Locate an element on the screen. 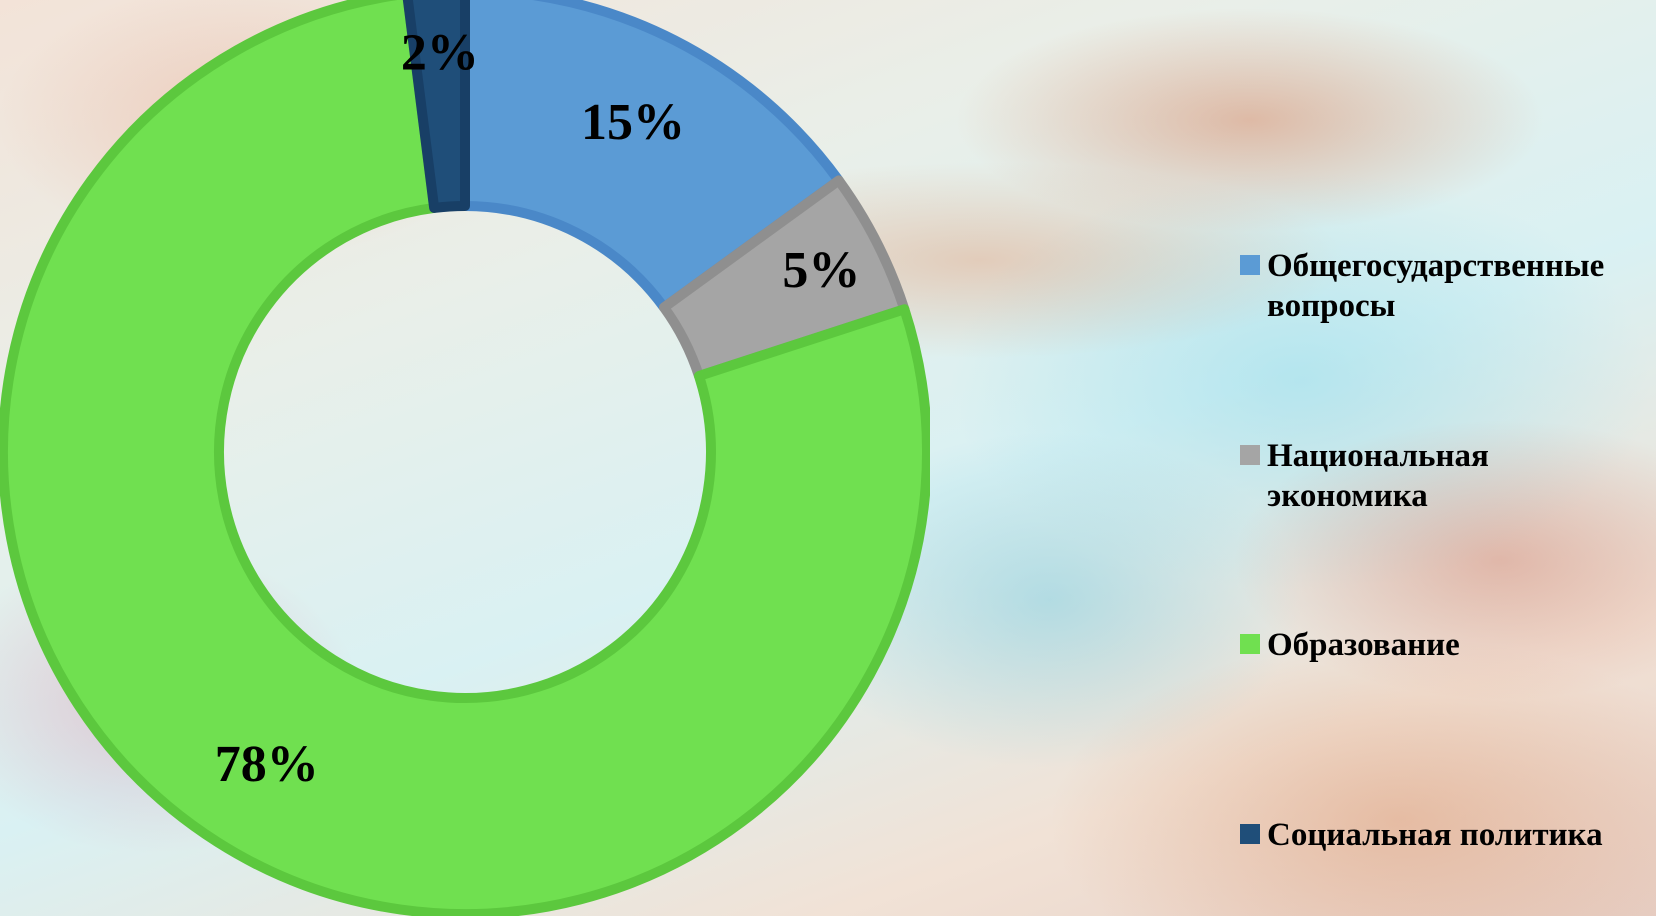 The image size is (1656, 916). legend-swatch-general-issues is located at coordinates (1250, 265).